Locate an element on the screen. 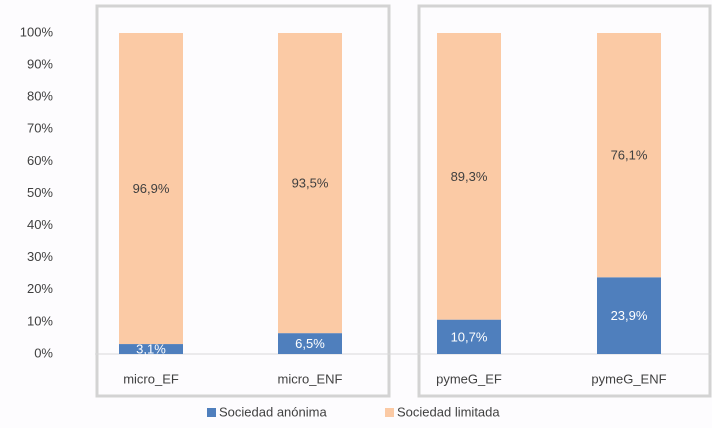 The height and width of the screenshot is (428, 712). y-tick-label: 0% is located at coordinates (43, 352).